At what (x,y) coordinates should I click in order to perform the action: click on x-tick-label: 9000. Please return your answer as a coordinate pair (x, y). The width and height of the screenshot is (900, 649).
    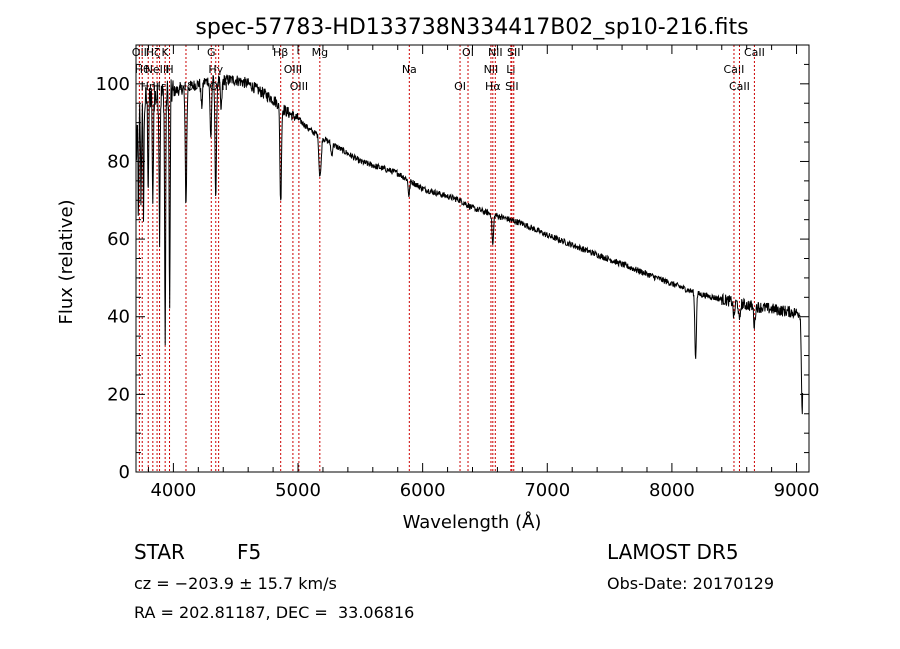
    Looking at the image, I should click on (797, 490).